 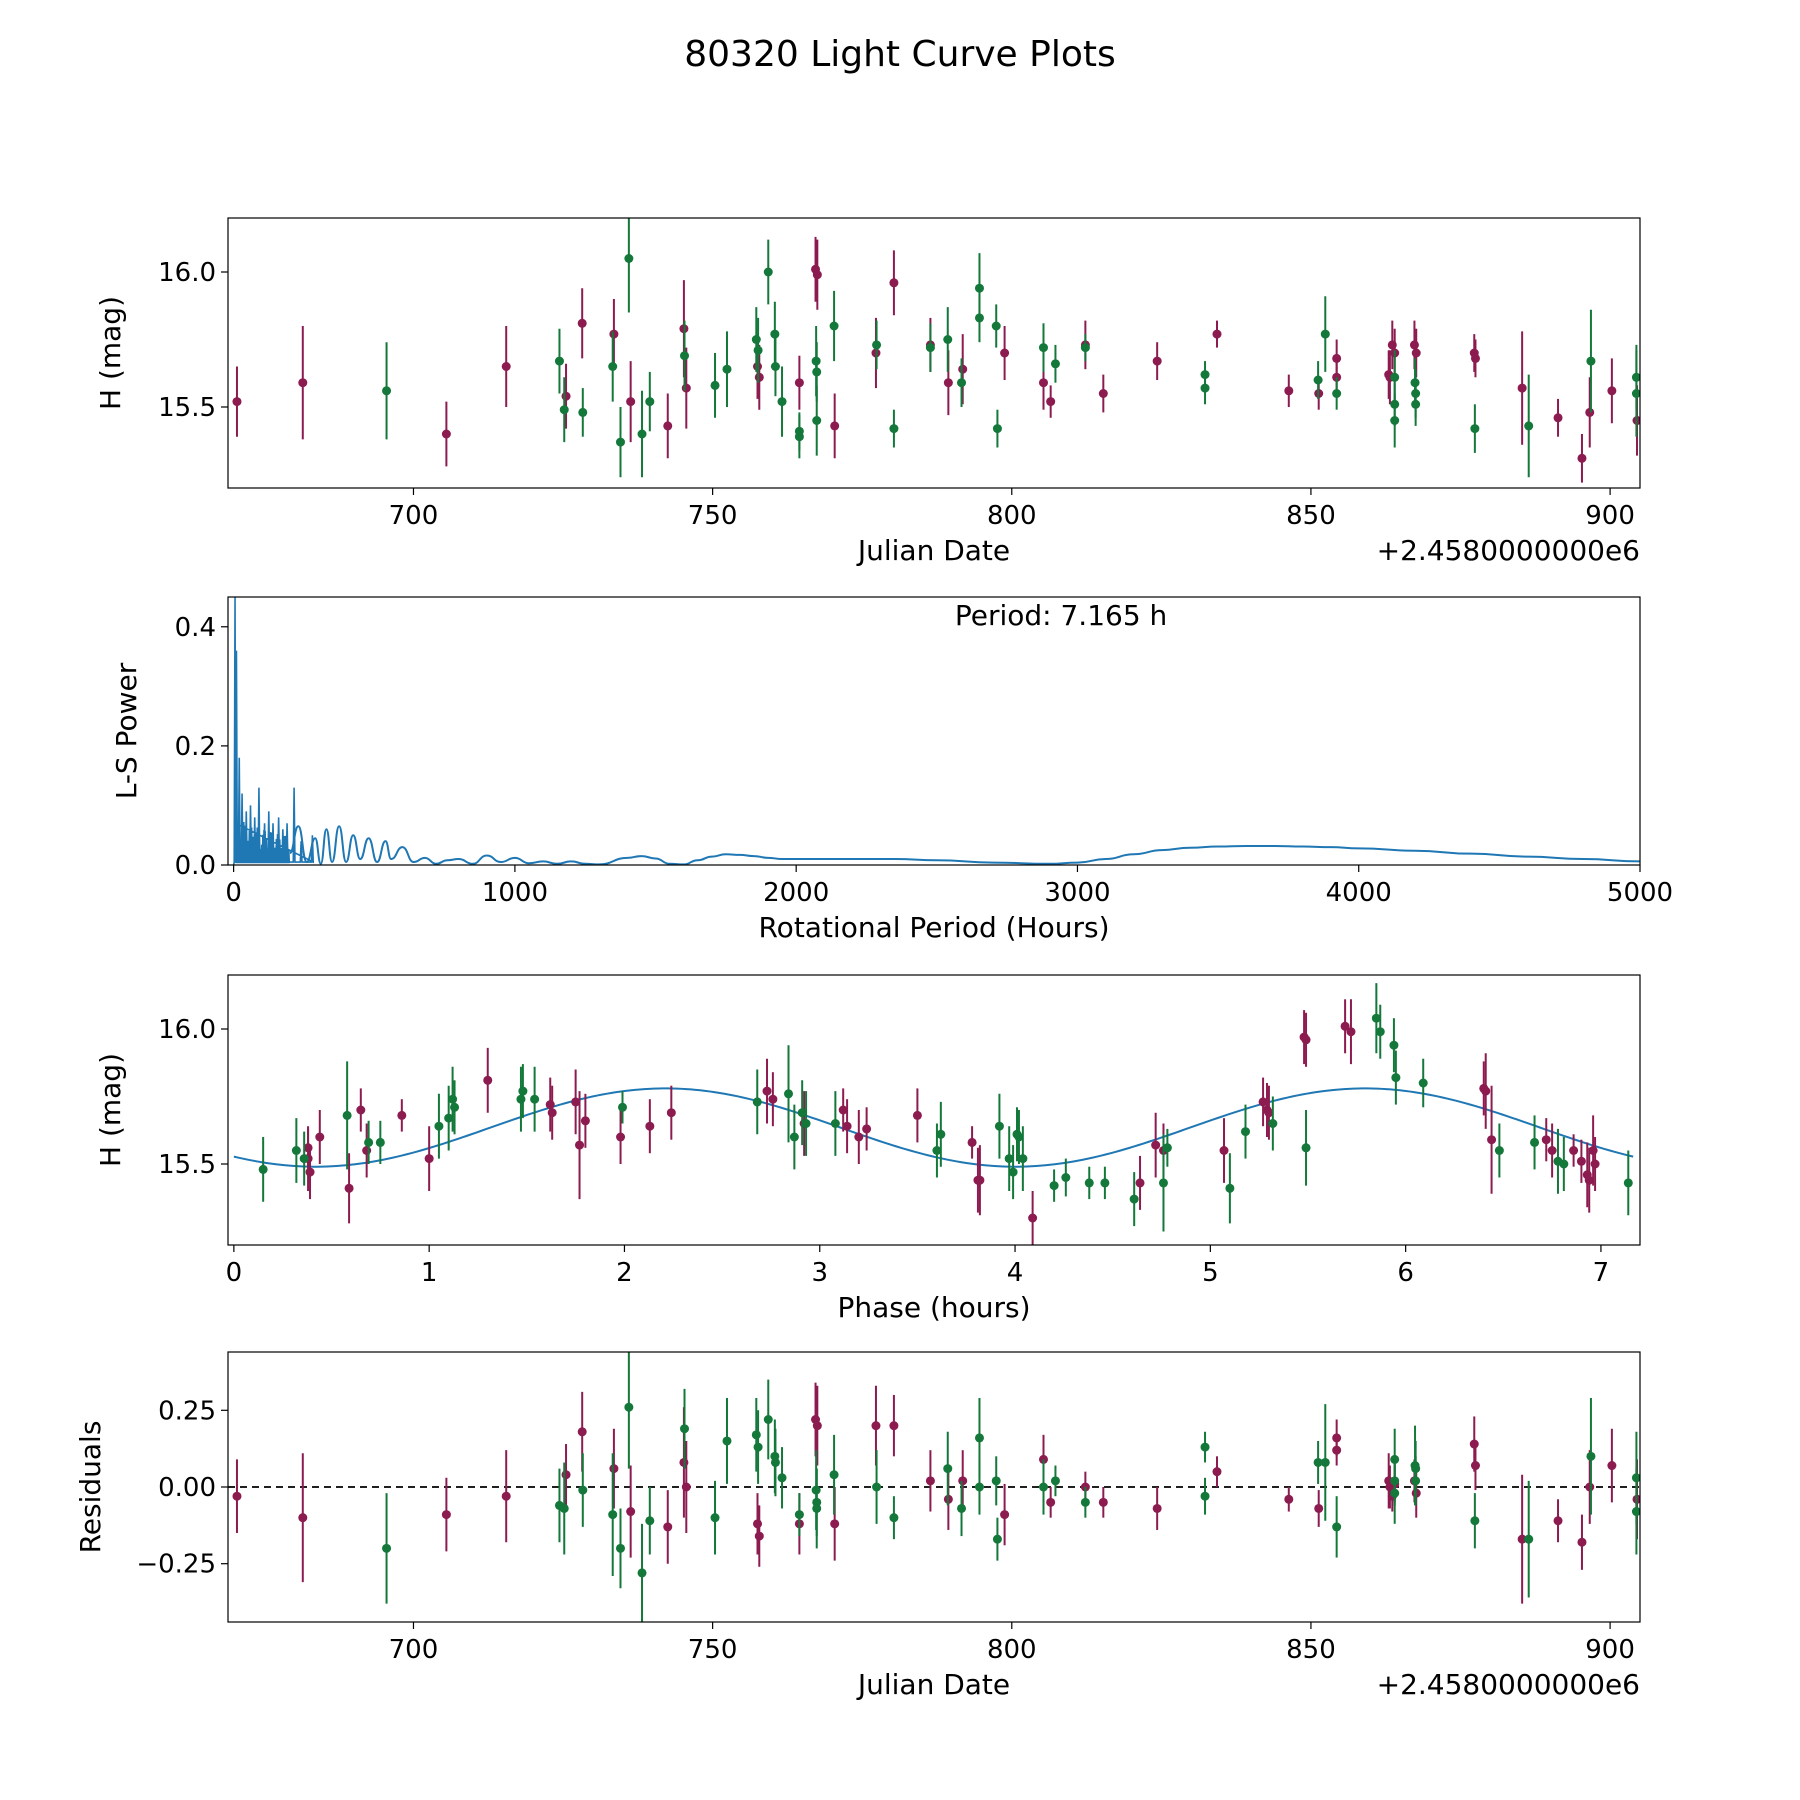 I want to click on lightcurve-xtick-label: 800, so click(x=1012, y=516).